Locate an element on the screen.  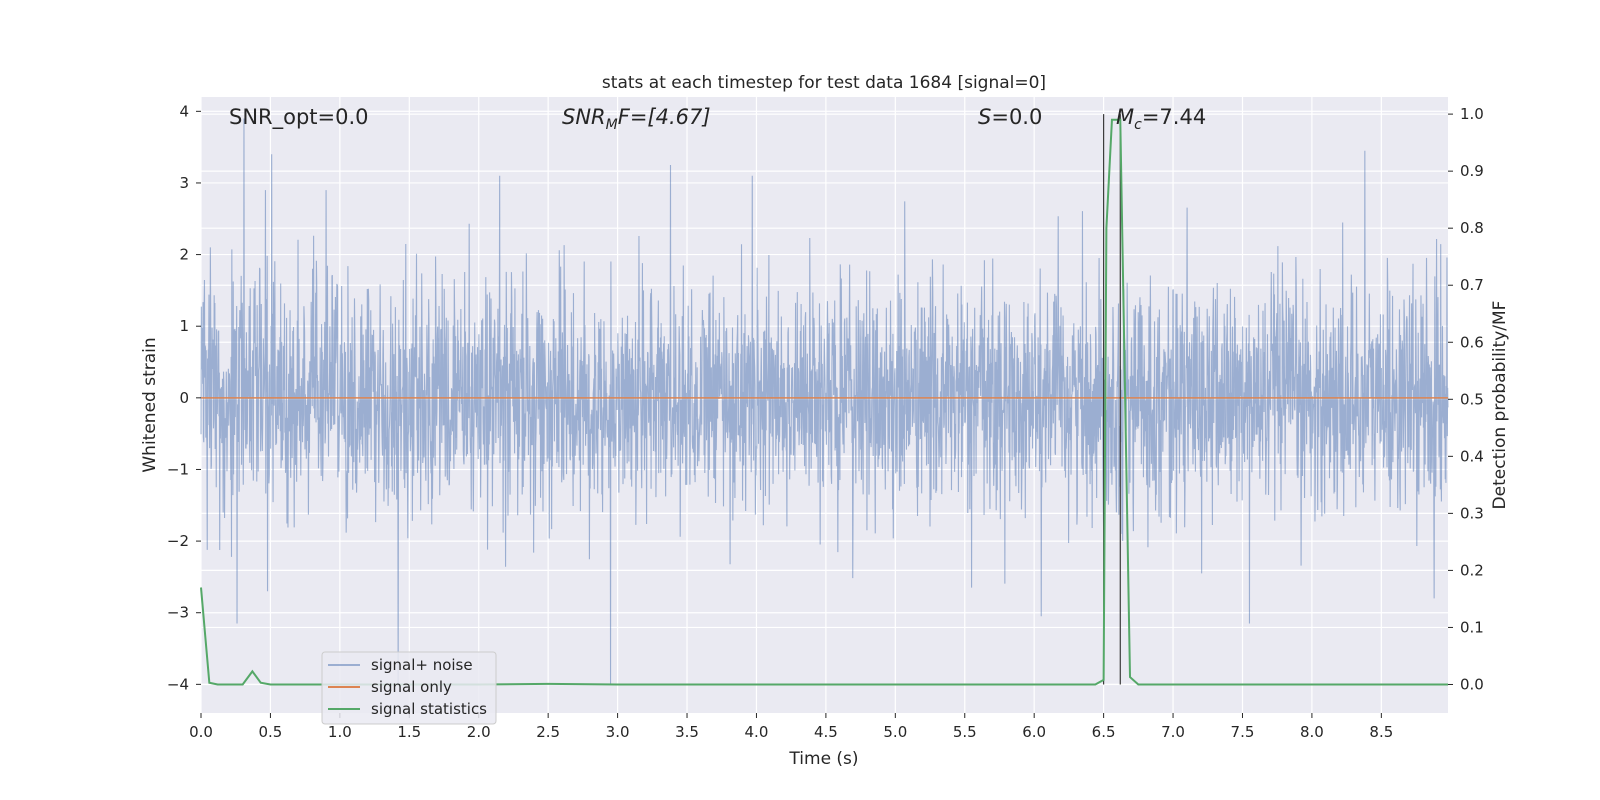
y-tick-label-right: 0.9 is located at coordinates (1472, 171).